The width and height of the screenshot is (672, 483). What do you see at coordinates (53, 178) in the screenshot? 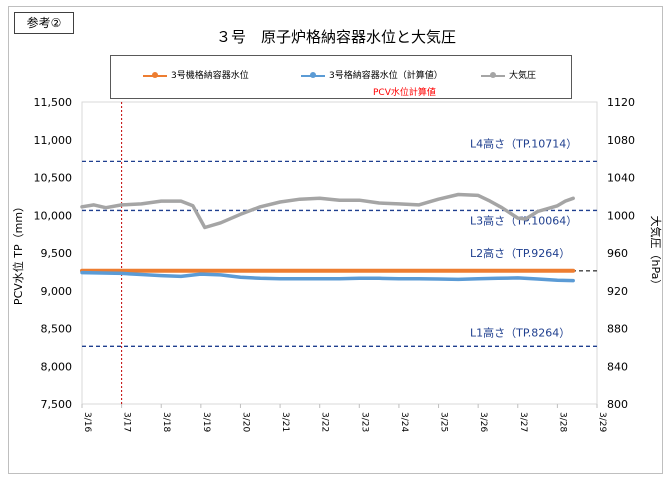
I see `y-left-tick-label: 10,500` at bounding box center [53, 178].